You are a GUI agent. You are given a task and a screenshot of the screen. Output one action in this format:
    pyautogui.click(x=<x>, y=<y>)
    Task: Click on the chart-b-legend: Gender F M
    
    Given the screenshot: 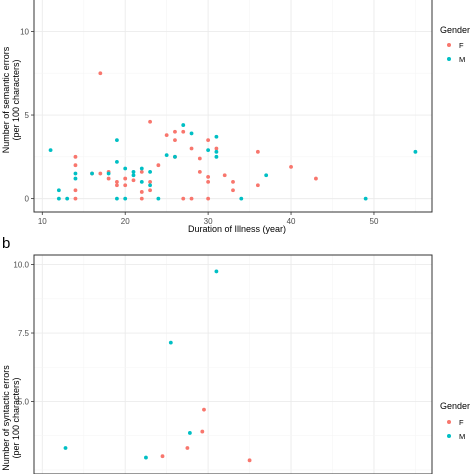 What is the action you would take?
    pyautogui.click(x=455, y=421)
    